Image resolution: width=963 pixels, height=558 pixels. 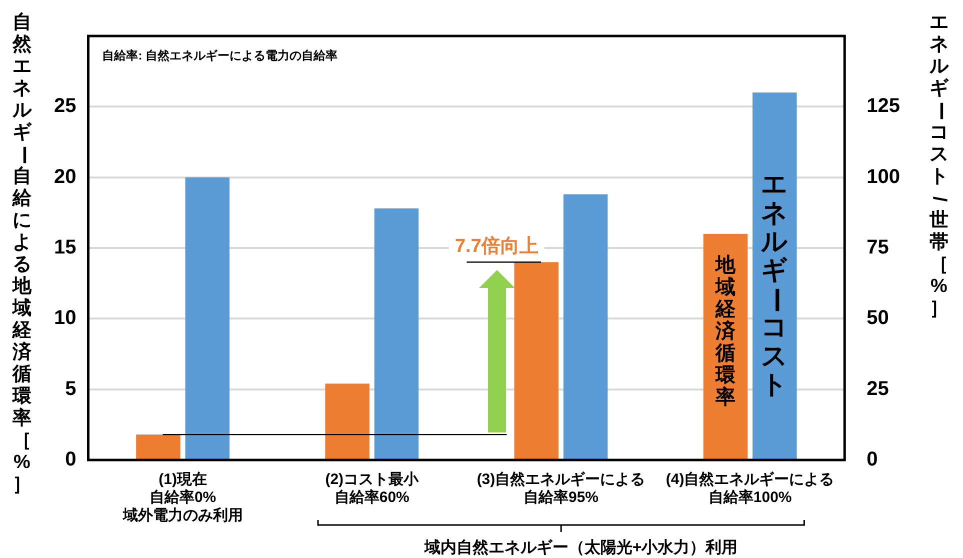 I want to click on y-tick-label: 0, so click(x=70, y=459).